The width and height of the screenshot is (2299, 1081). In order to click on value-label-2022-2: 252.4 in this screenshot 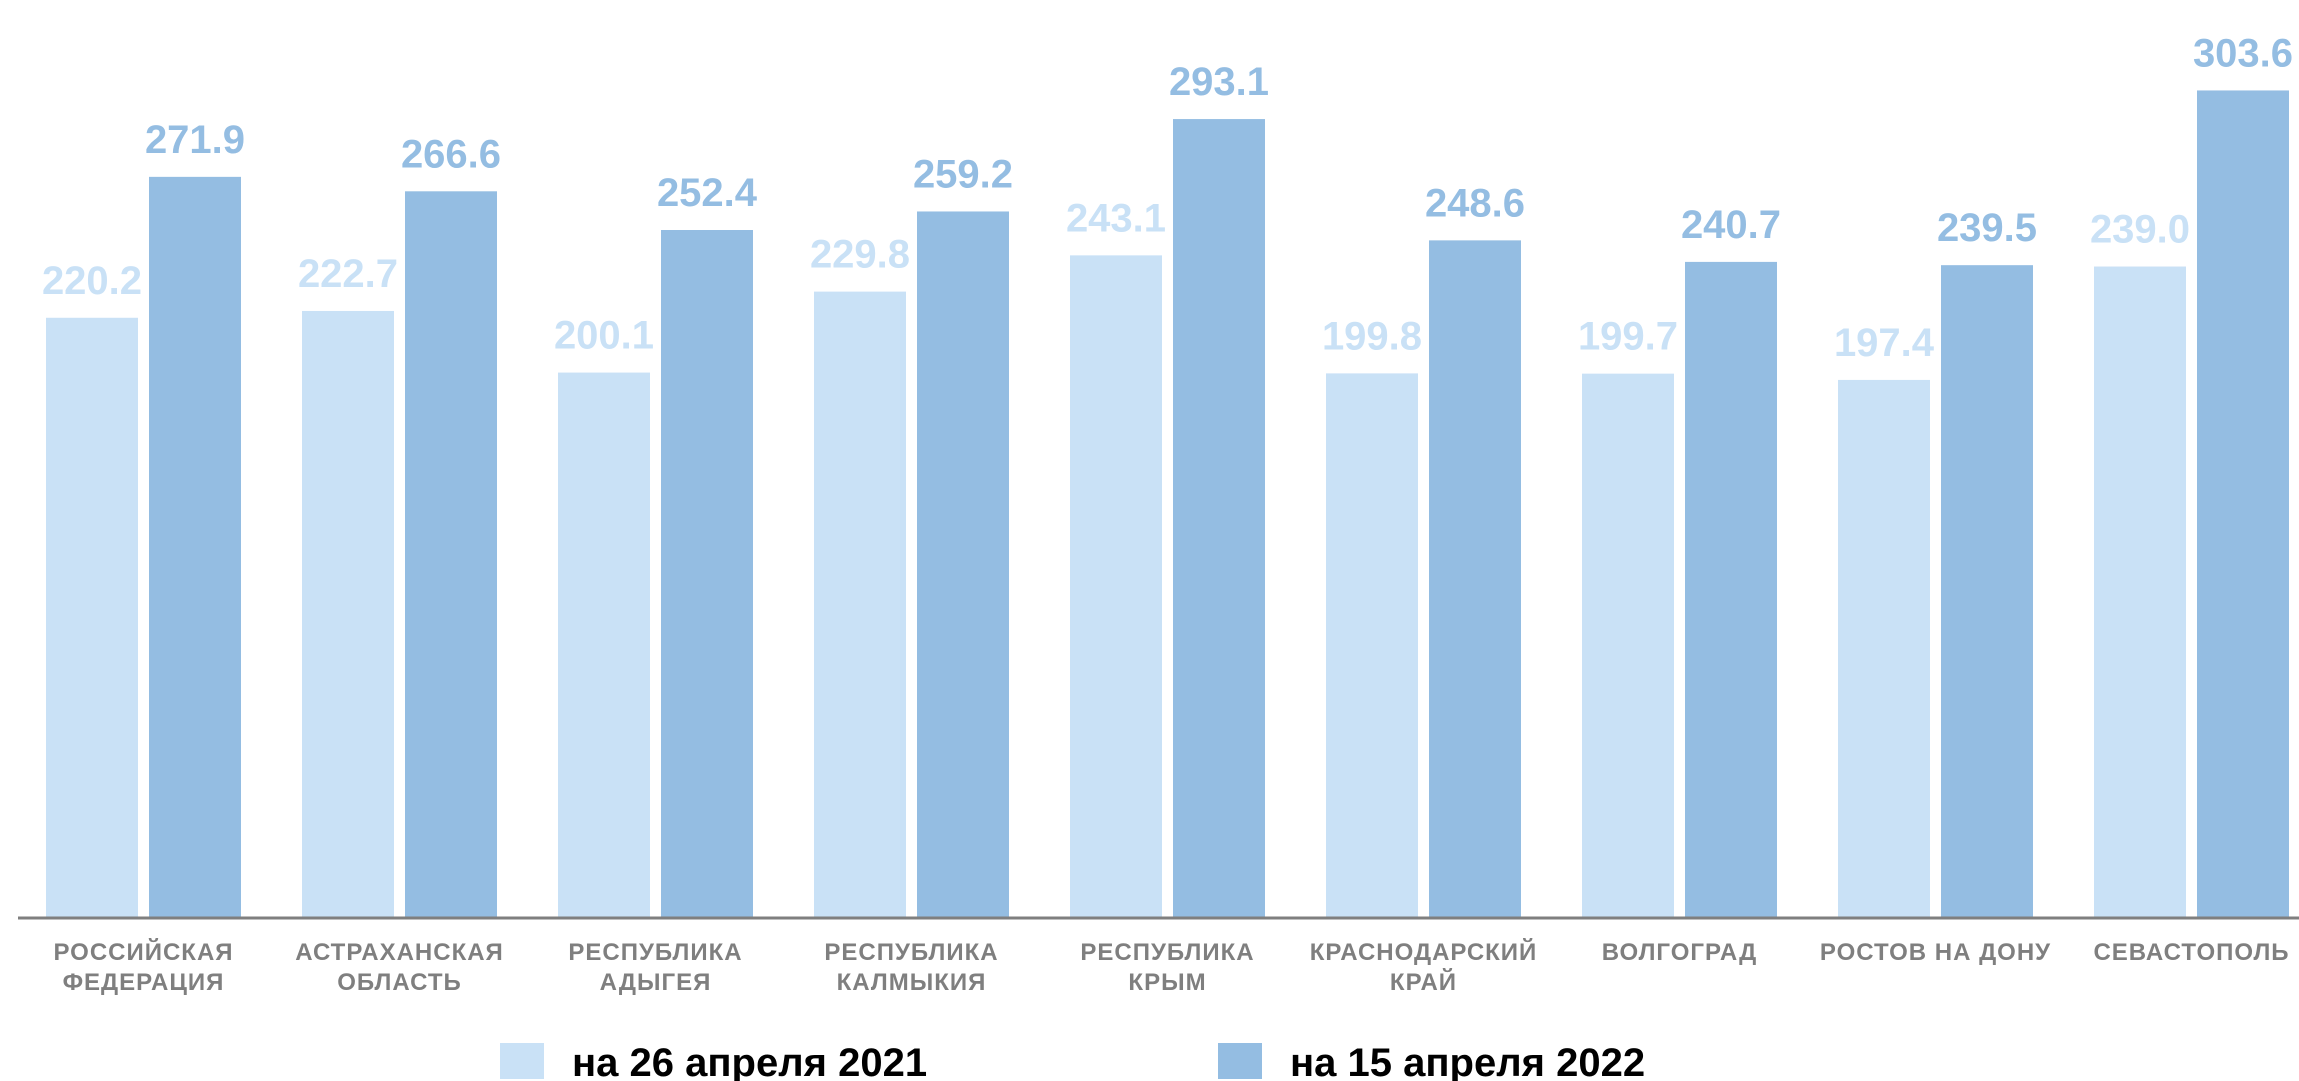, I will do `click(707, 193)`.